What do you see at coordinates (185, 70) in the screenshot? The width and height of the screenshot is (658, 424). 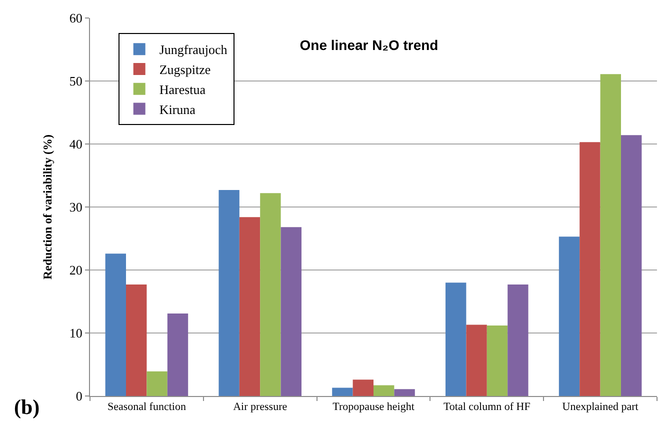 I see `legend-label: Zugspitze` at bounding box center [185, 70].